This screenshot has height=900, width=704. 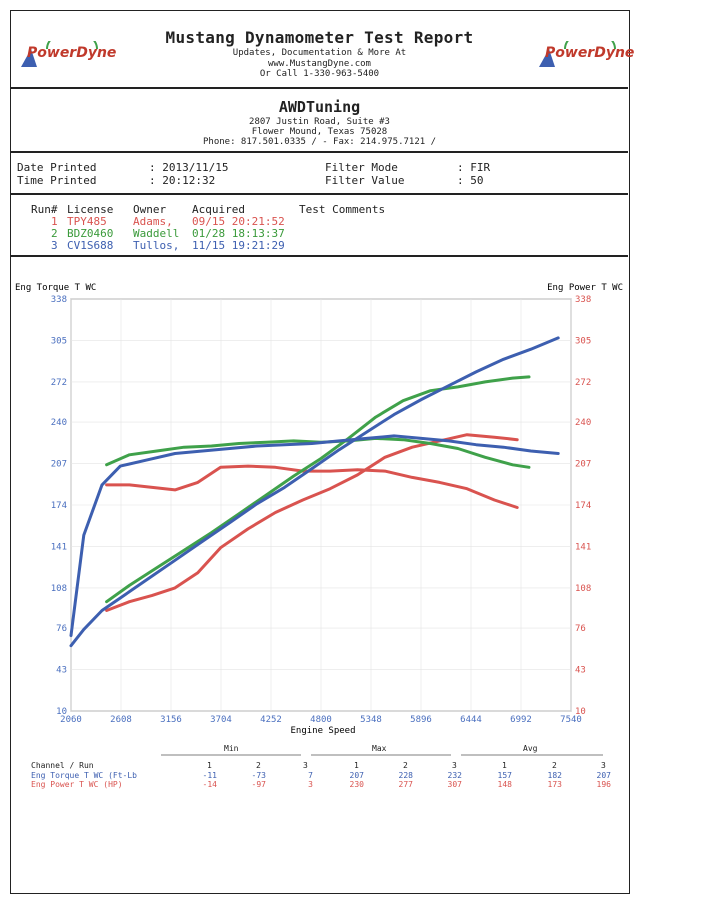 I want to click on shop-address-2: Flower Mound, Texas 75028, so click(x=319, y=132).